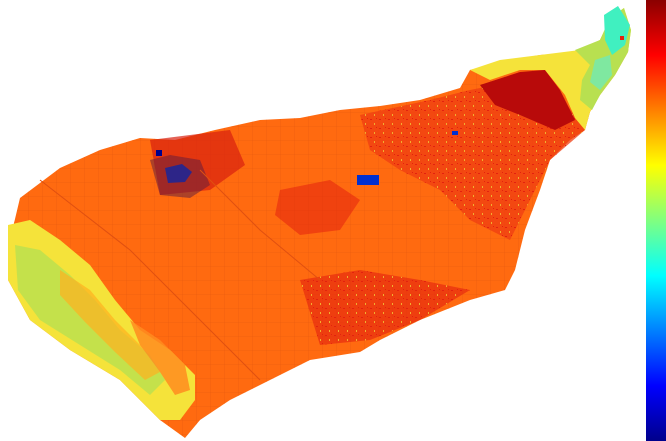  Describe the element at coordinates (180, 176) in the screenshot. I see `urban-patch-northwest` at that location.